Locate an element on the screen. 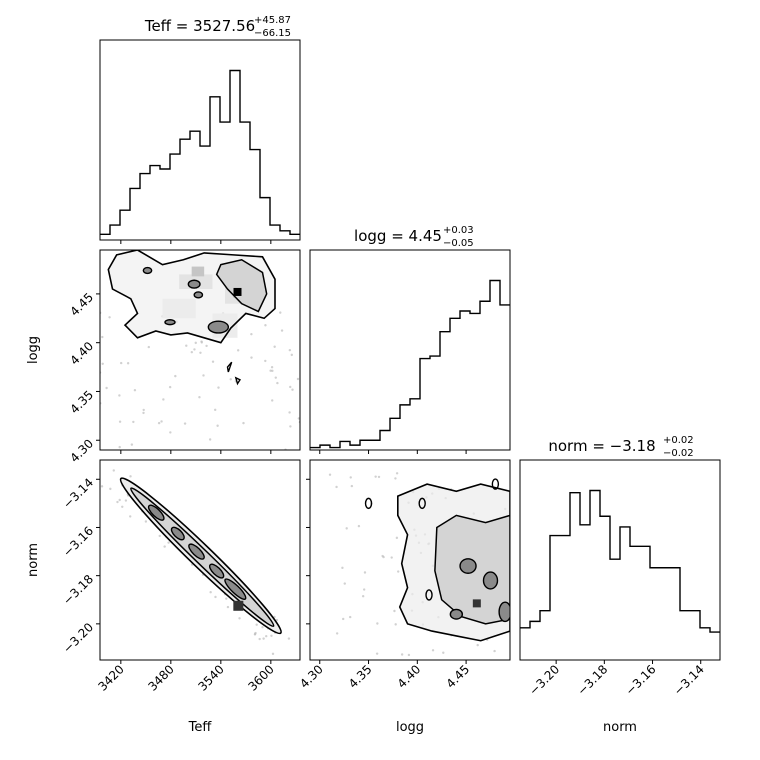 This screenshot has height=760, width=760. y-axis-label-norm: norm is located at coordinates (33, 560).